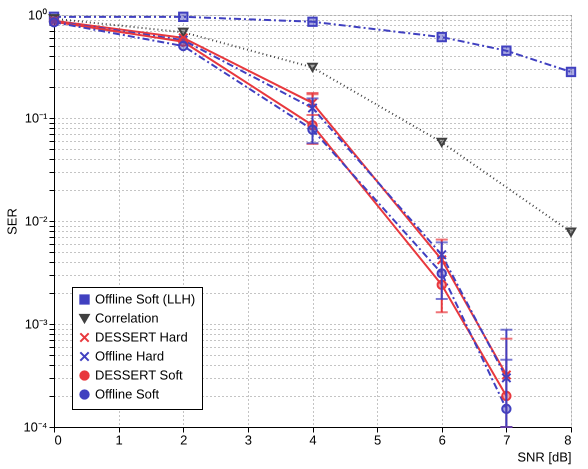 This screenshot has width=588, height=469. Describe the element at coordinates (378, 440) in the screenshot. I see `x-tick-label: 5` at that location.